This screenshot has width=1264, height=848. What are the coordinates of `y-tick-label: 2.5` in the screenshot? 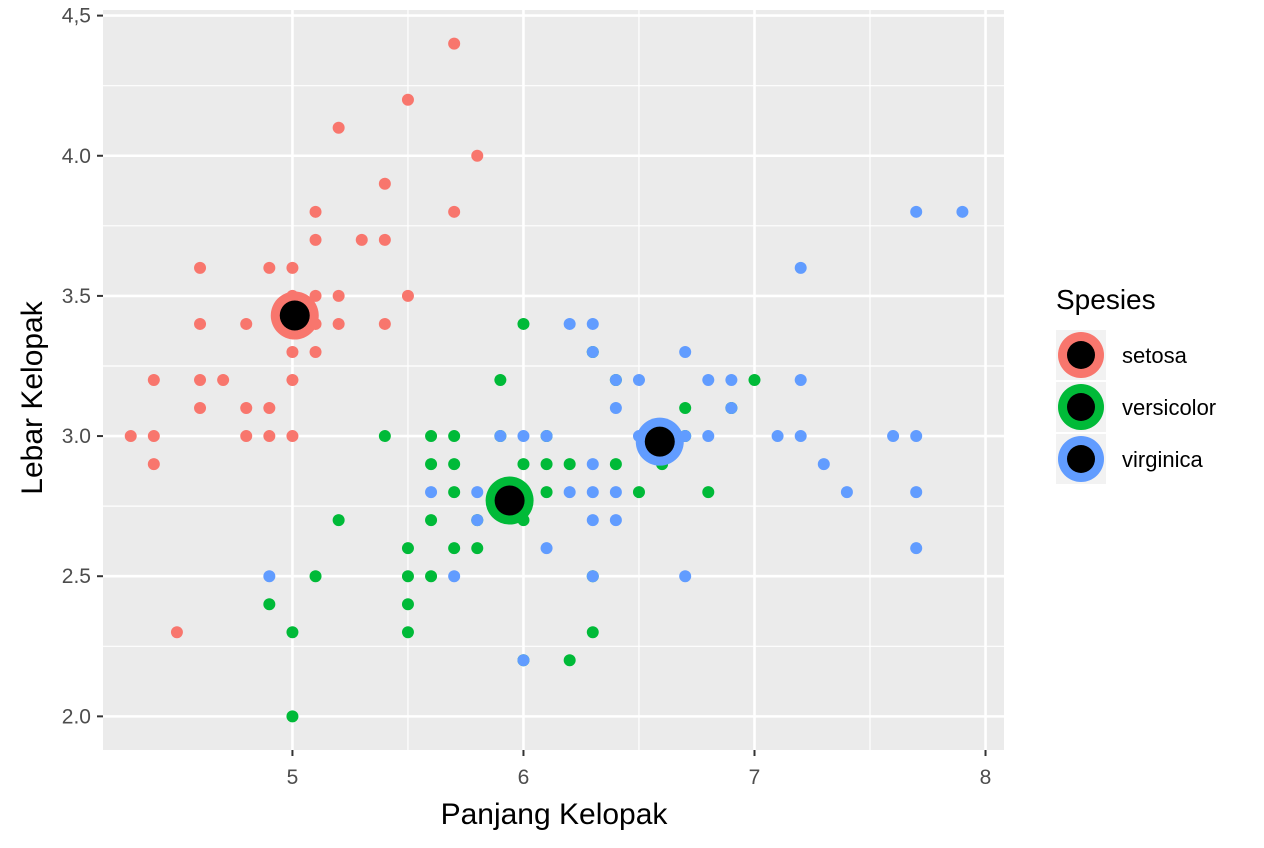 It's located at (76, 576).